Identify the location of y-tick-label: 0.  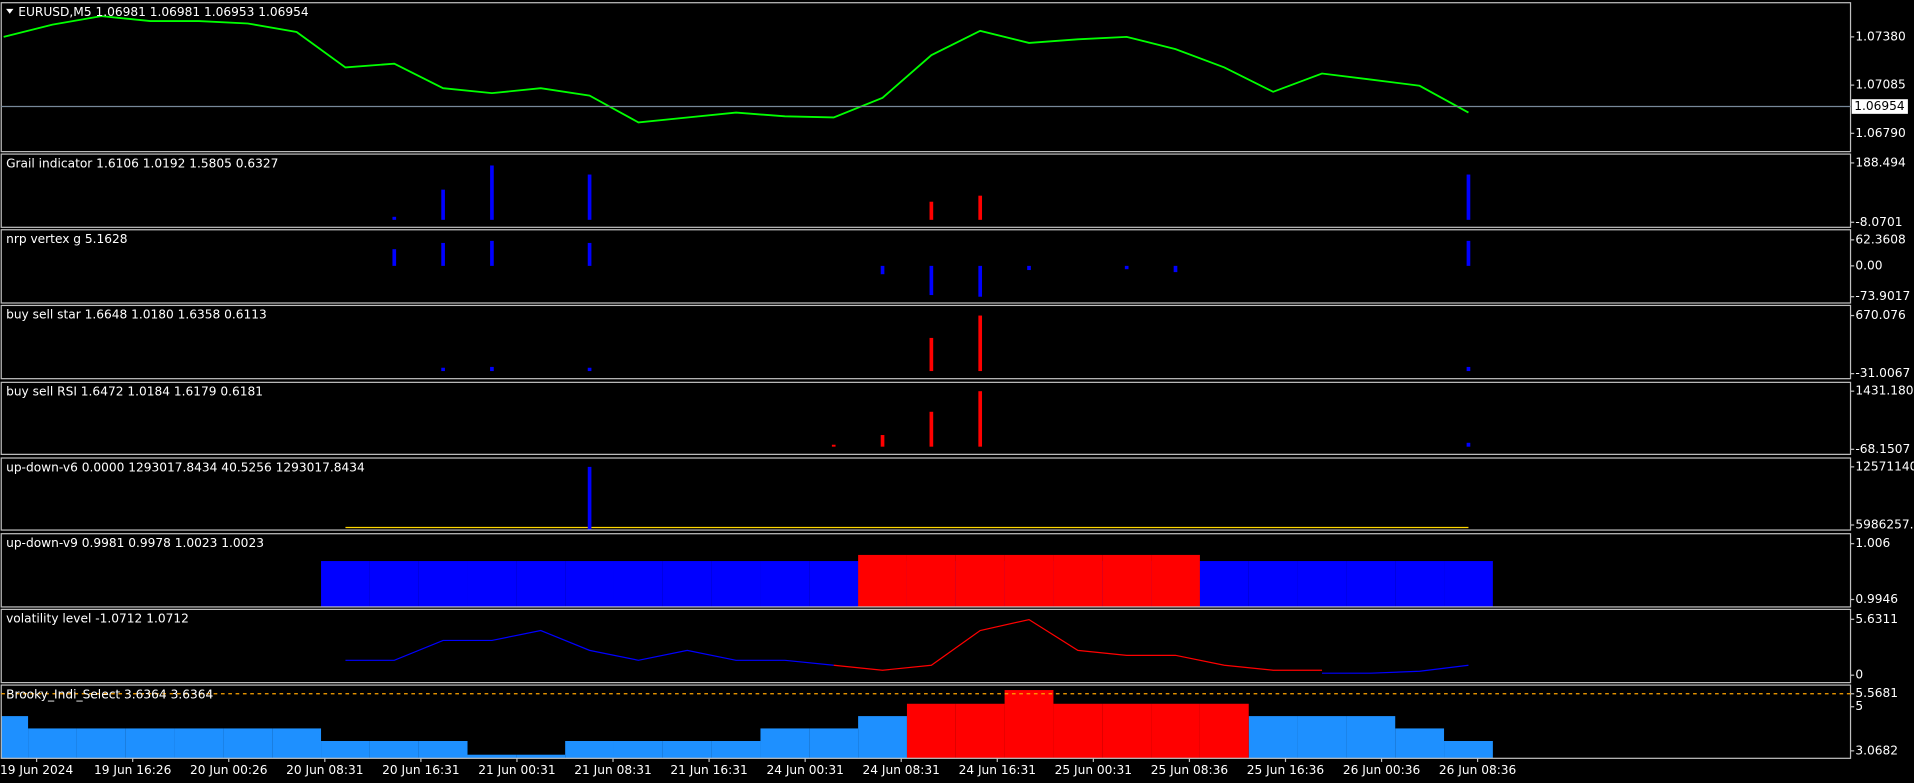
(1859, 675).